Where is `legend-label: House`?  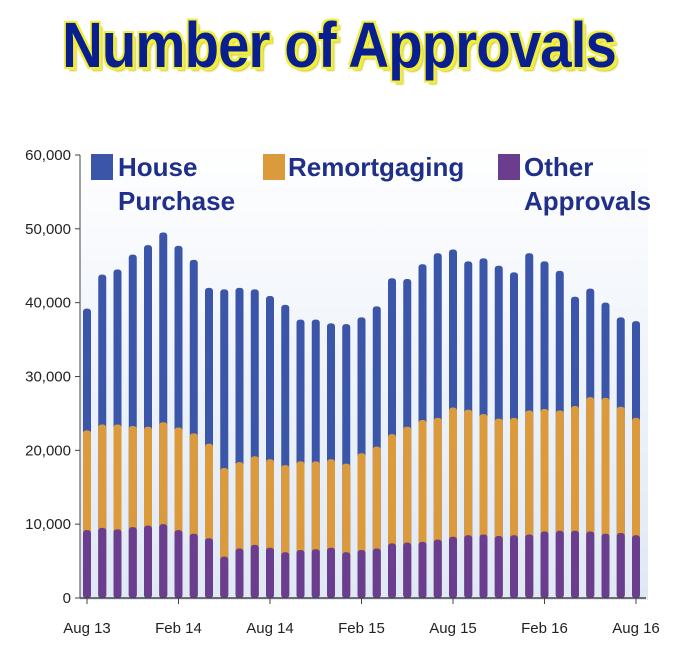 legend-label: House is located at coordinates (157, 167).